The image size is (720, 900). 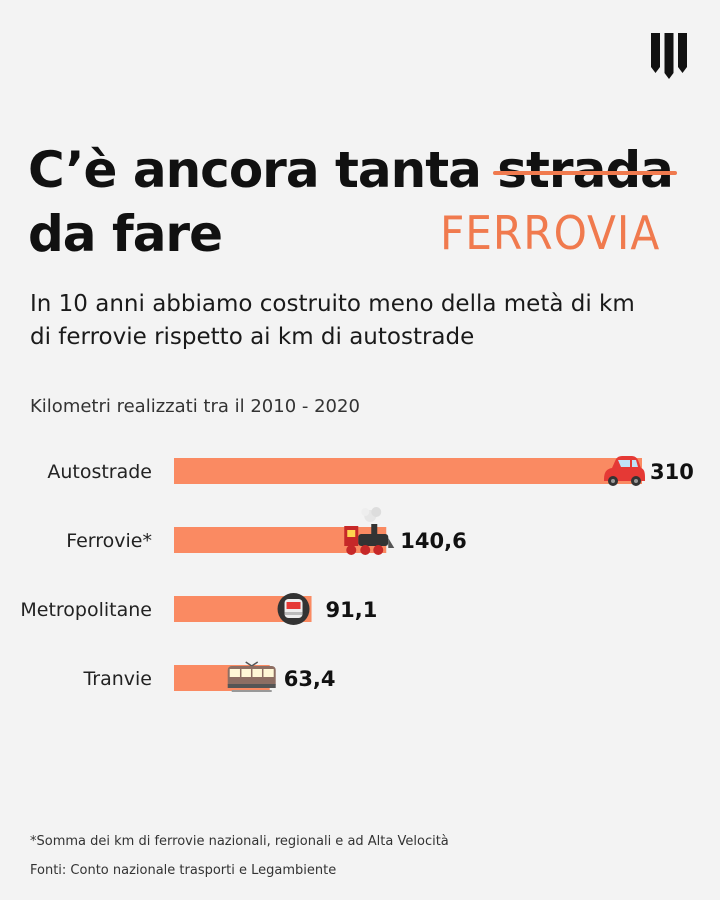 What do you see at coordinates (310, 679) in the screenshot?
I see `value-label: 63,4` at bounding box center [310, 679].